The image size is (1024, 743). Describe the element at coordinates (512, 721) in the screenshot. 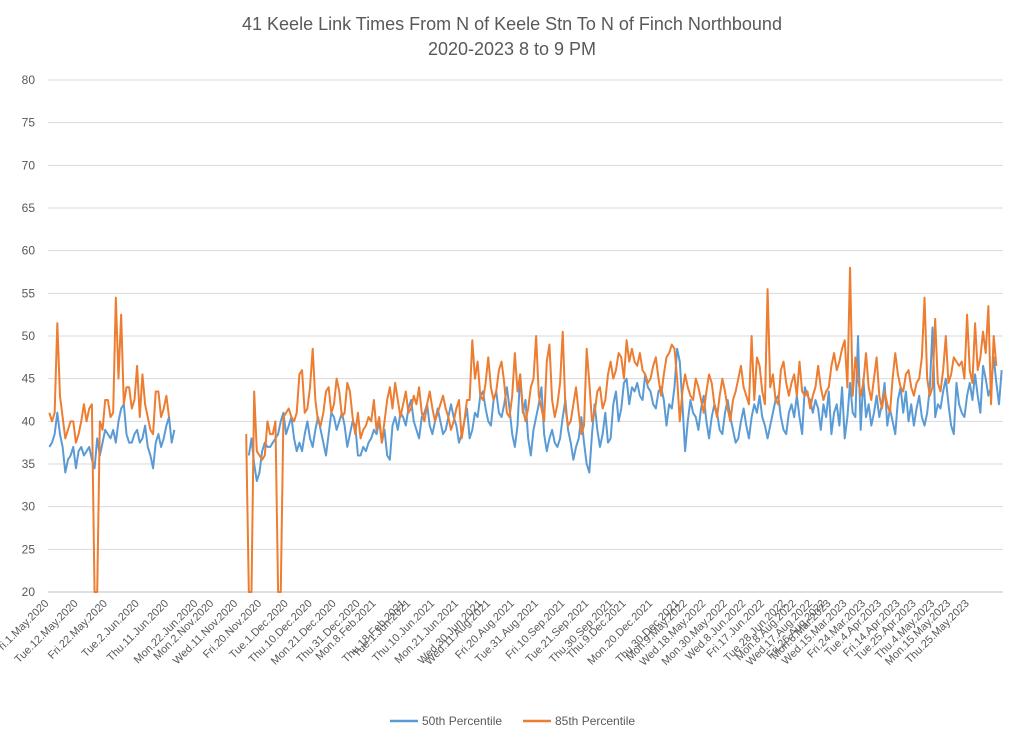

I see `legend: 50th Percentile 85th Percentile` at that location.